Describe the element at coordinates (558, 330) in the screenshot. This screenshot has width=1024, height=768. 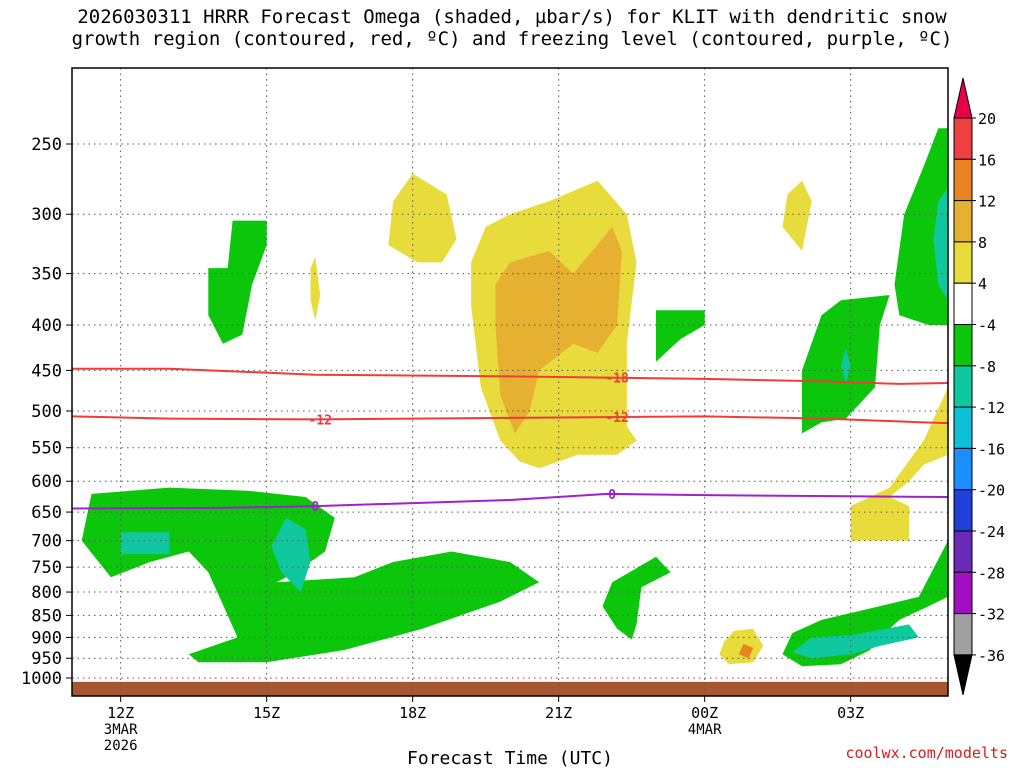
I see `omega-region-sinking-omega-21z-core` at that location.